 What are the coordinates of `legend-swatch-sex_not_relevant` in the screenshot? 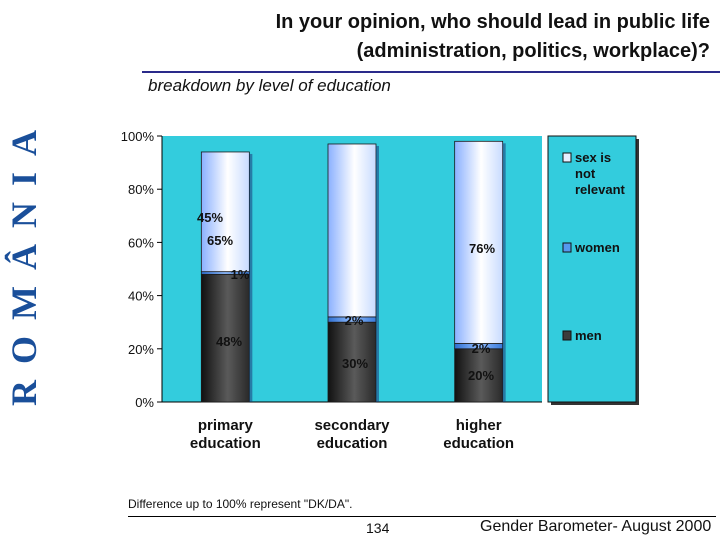 It's located at (567, 157).